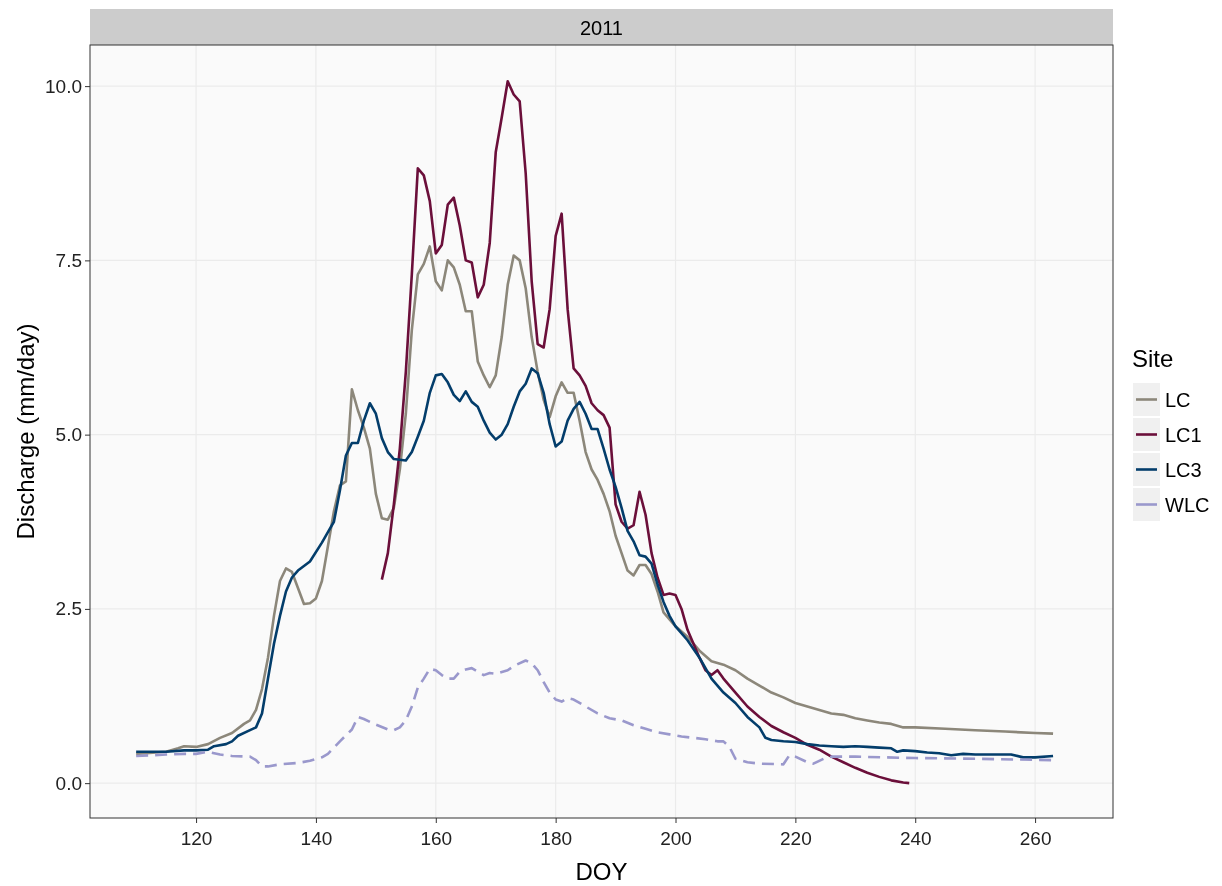 This screenshot has height=886, width=1222. I want to click on y-tick-label: 10.0, so click(63, 86).